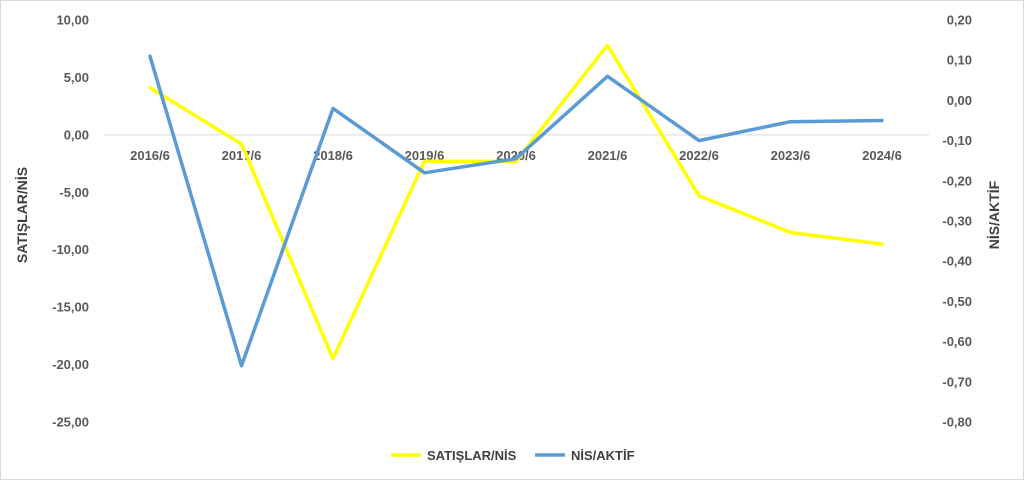 The image size is (1024, 480). I want to click on right-tick-label: -0,20, so click(957, 180).